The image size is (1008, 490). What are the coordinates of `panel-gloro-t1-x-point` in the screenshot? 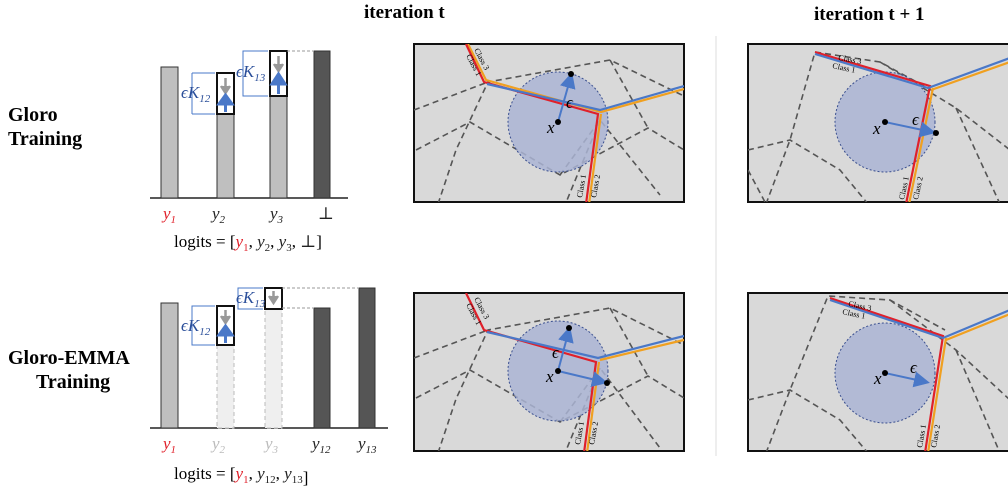 It's located at (885, 122).